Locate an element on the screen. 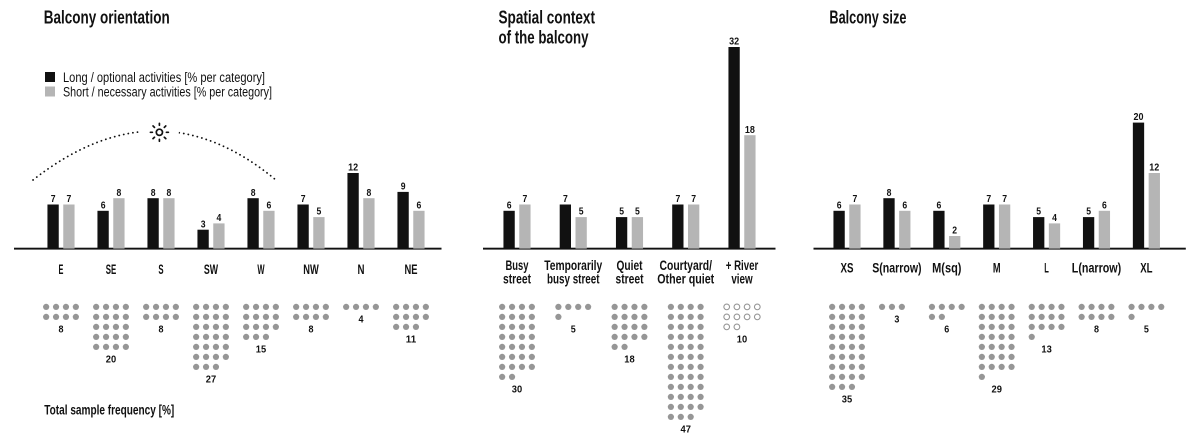 The height and width of the screenshot is (444, 1200). svg-text: NE is located at coordinates (411, 269).